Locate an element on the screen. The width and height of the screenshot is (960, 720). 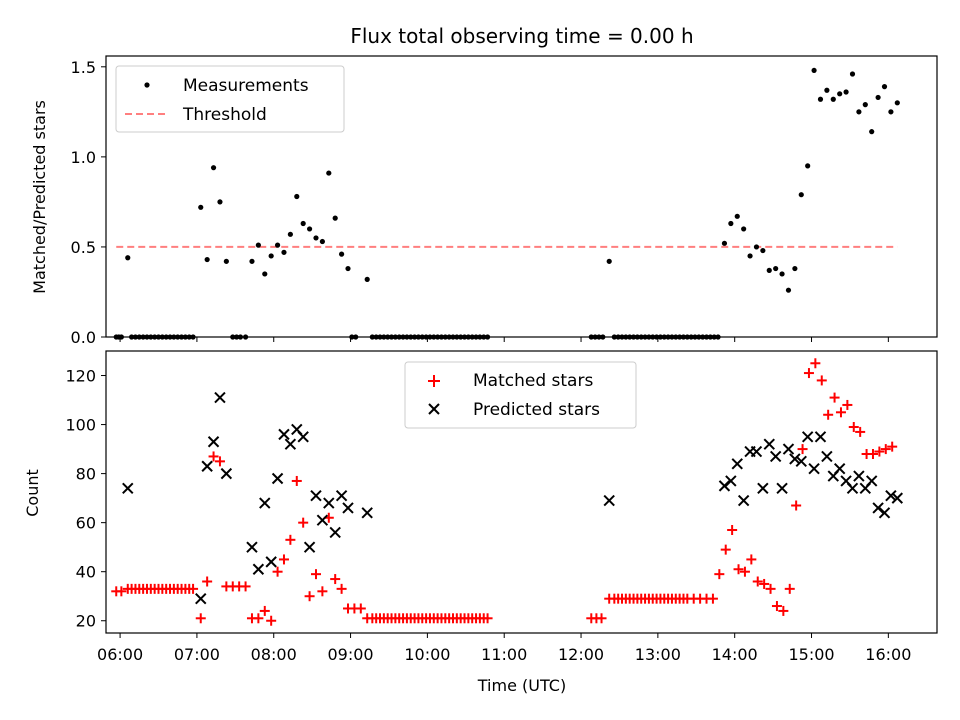
bottom-legend-box is located at coordinates (520, 395).